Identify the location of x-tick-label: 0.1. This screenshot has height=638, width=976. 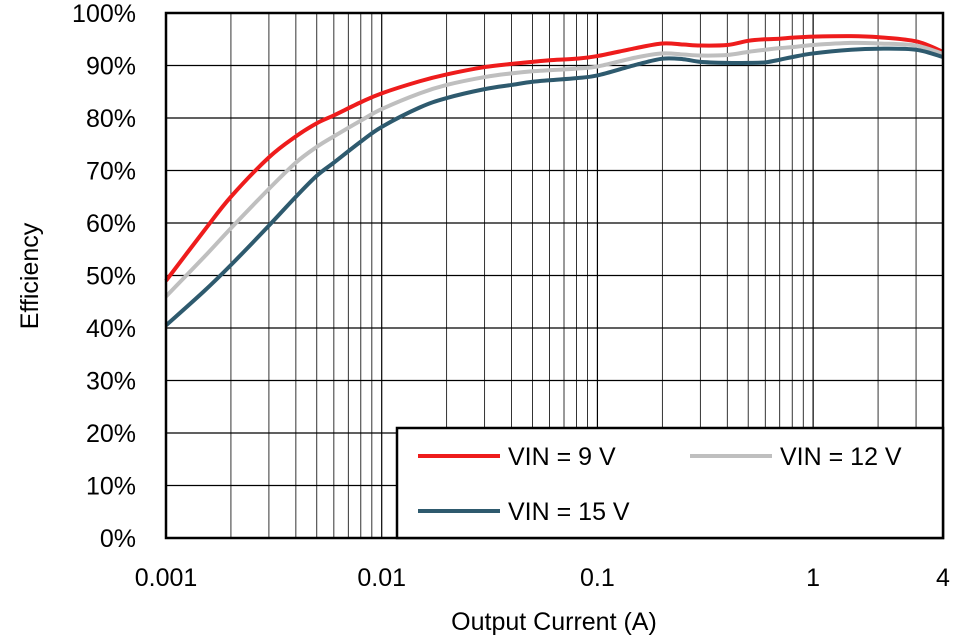
(597, 578).